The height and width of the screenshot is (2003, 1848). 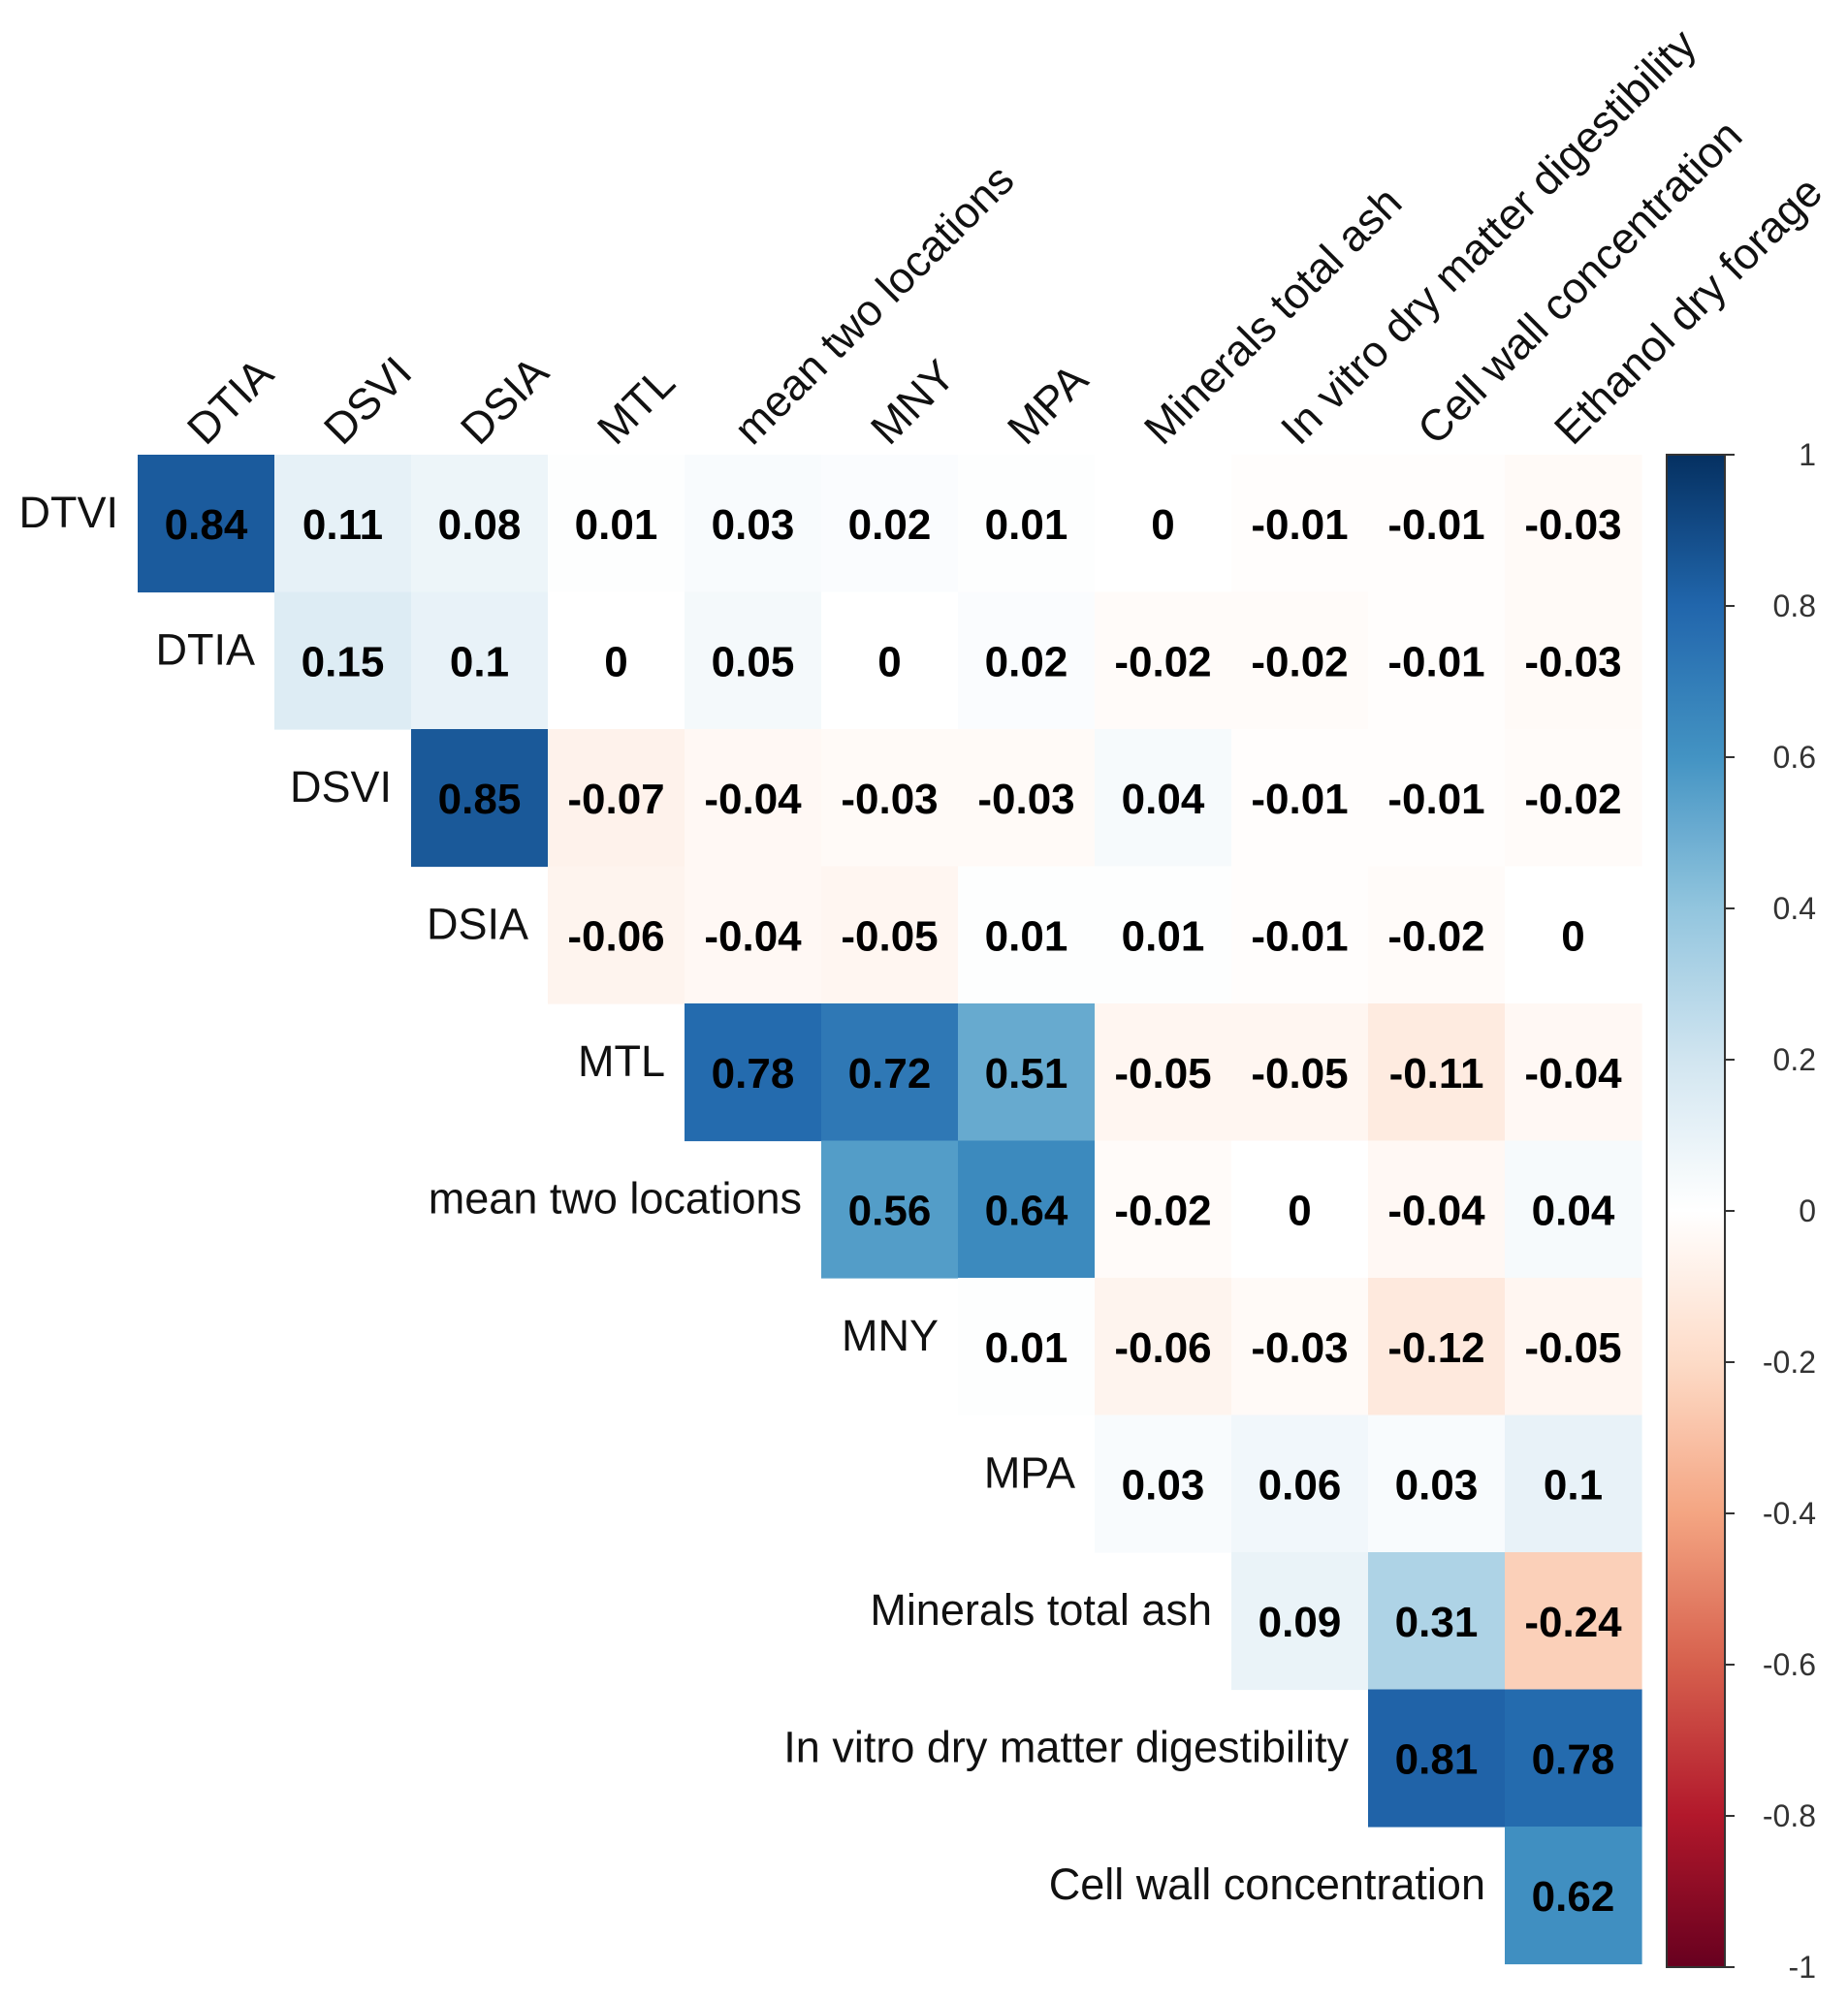 What do you see at coordinates (1162, 525) in the screenshot?
I see `cell-value-label: 0` at bounding box center [1162, 525].